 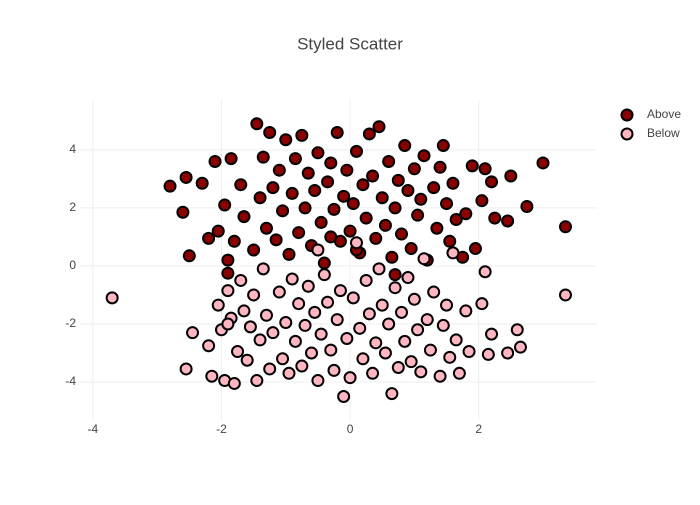 What do you see at coordinates (663, 133) in the screenshot?
I see `legend-label: Below` at bounding box center [663, 133].